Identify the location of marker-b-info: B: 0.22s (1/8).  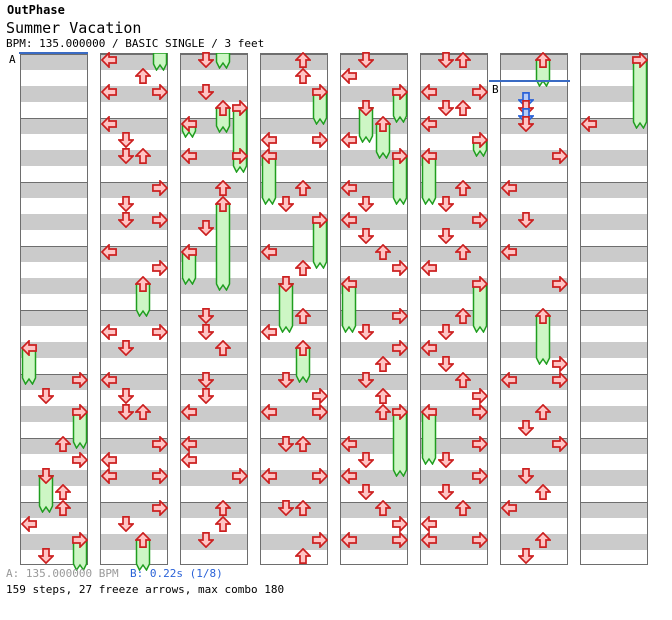
(176, 573).